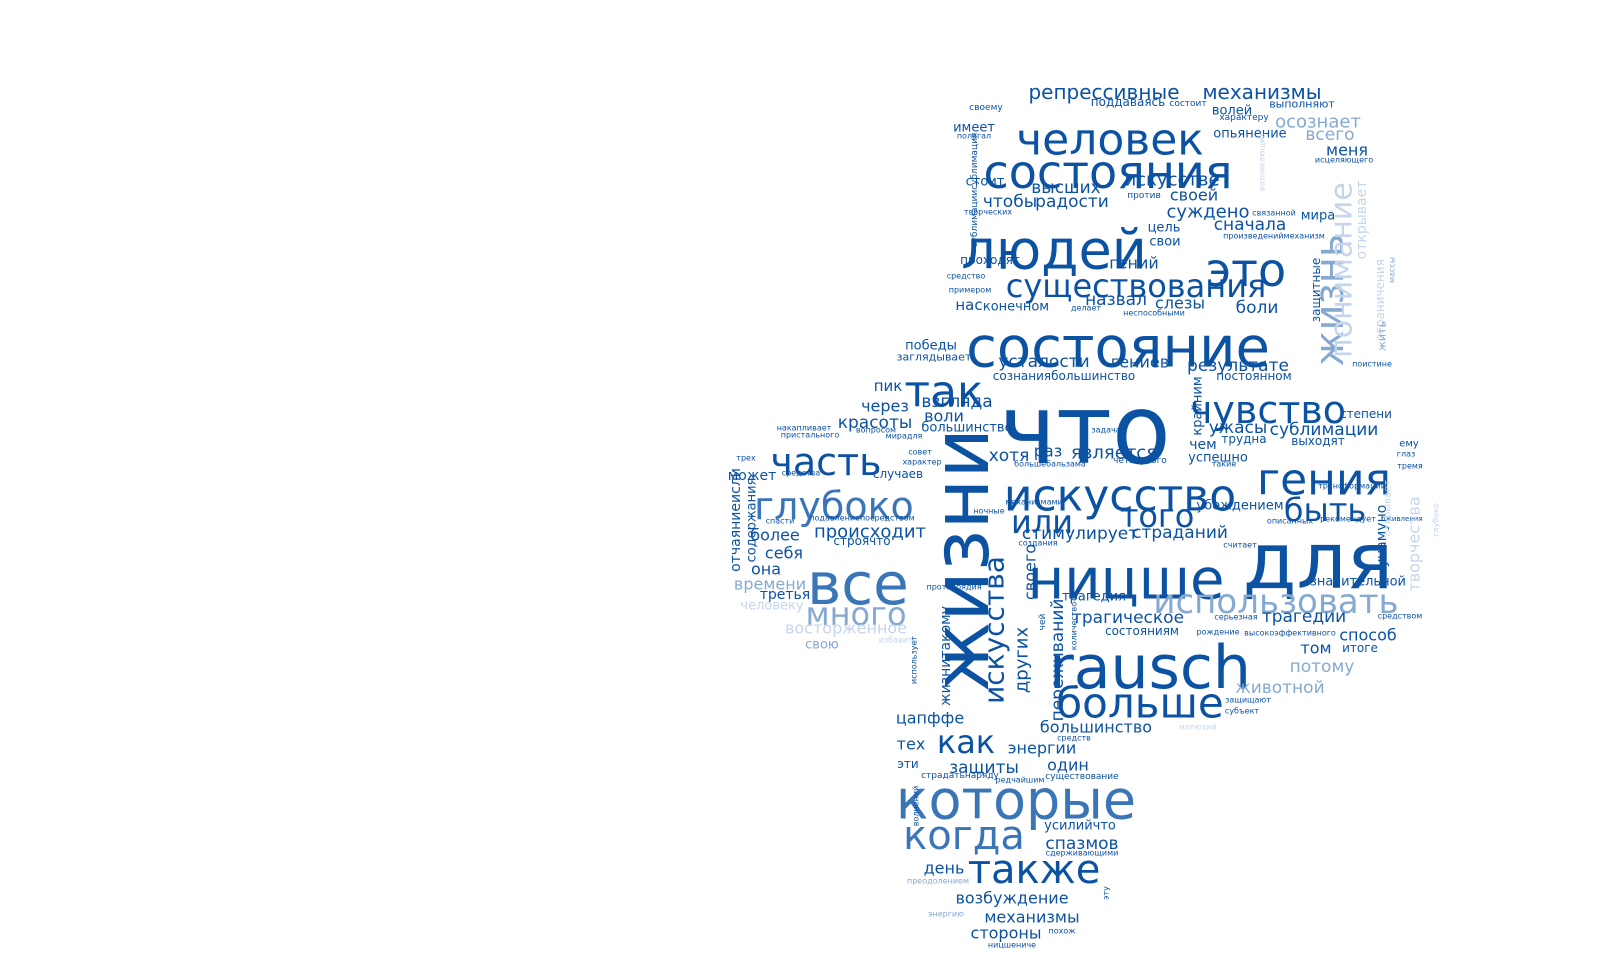 This screenshot has width=1600, height=958. What do you see at coordinates (1016, 800) in the screenshot?
I see `cloud-word: которые` at bounding box center [1016, 800].